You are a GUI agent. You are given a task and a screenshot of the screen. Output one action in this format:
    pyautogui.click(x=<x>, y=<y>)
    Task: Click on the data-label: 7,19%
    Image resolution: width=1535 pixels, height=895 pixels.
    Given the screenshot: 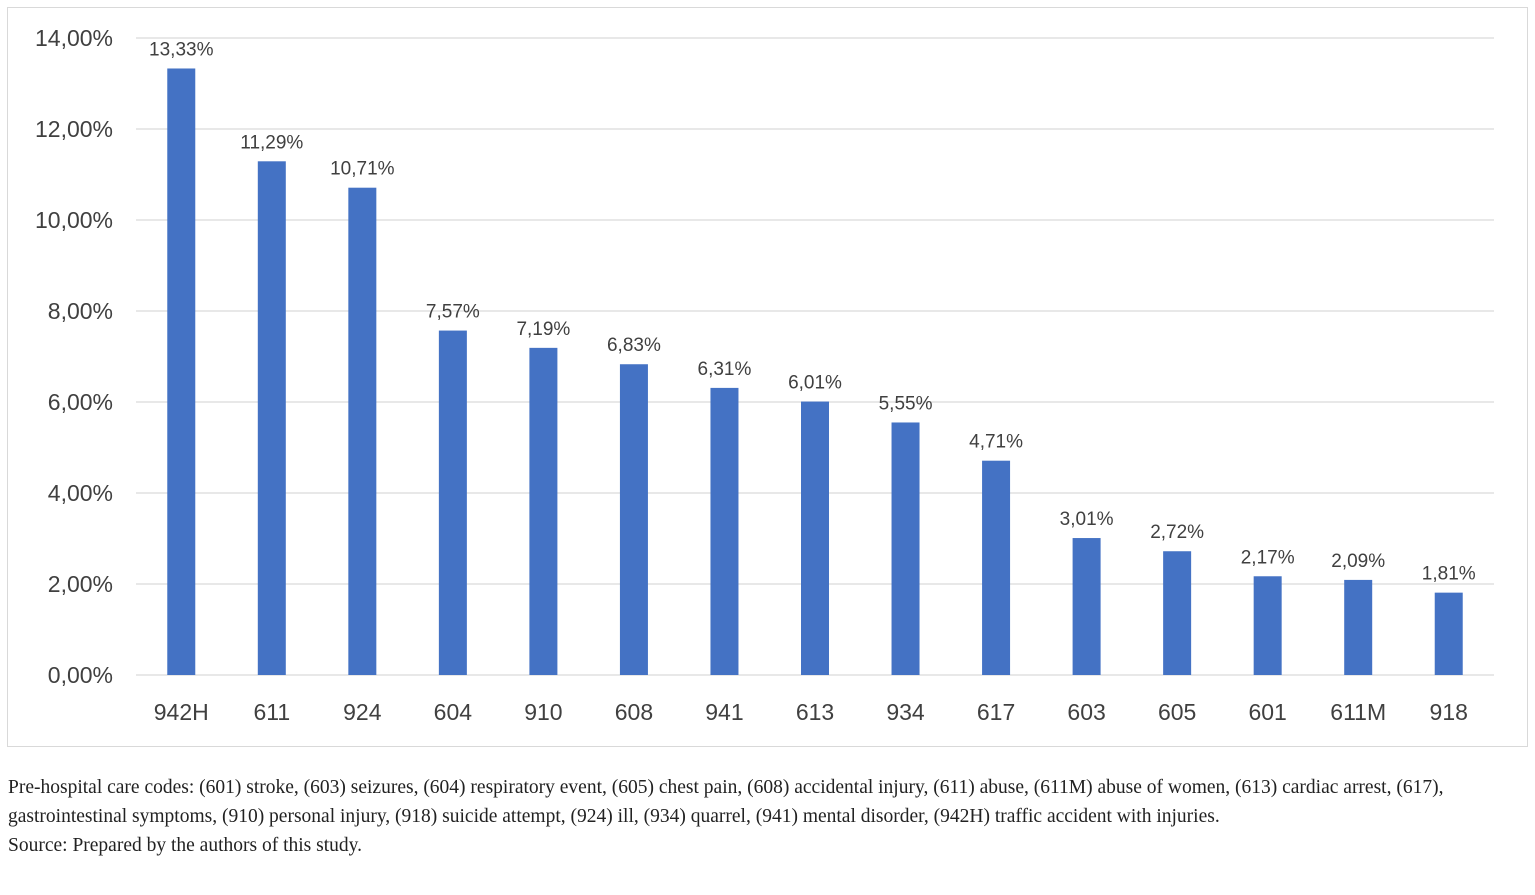 What is the action you would take?
    pyautogui.click(x=543, y=329)
    